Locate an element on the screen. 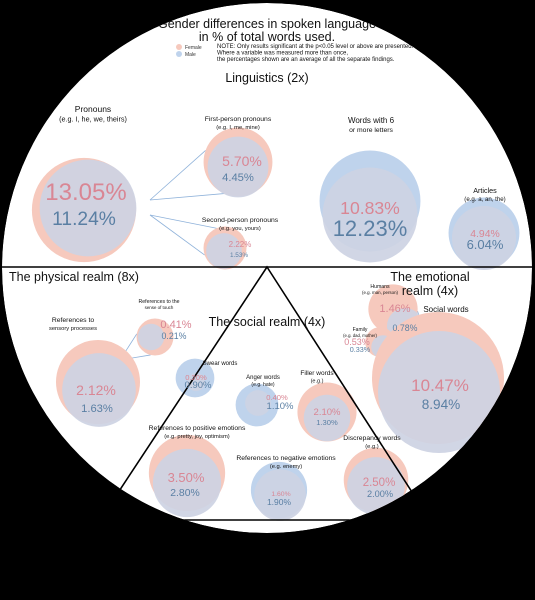  filler-words-male-value: 1.30% is located at coordinates (327, 422).